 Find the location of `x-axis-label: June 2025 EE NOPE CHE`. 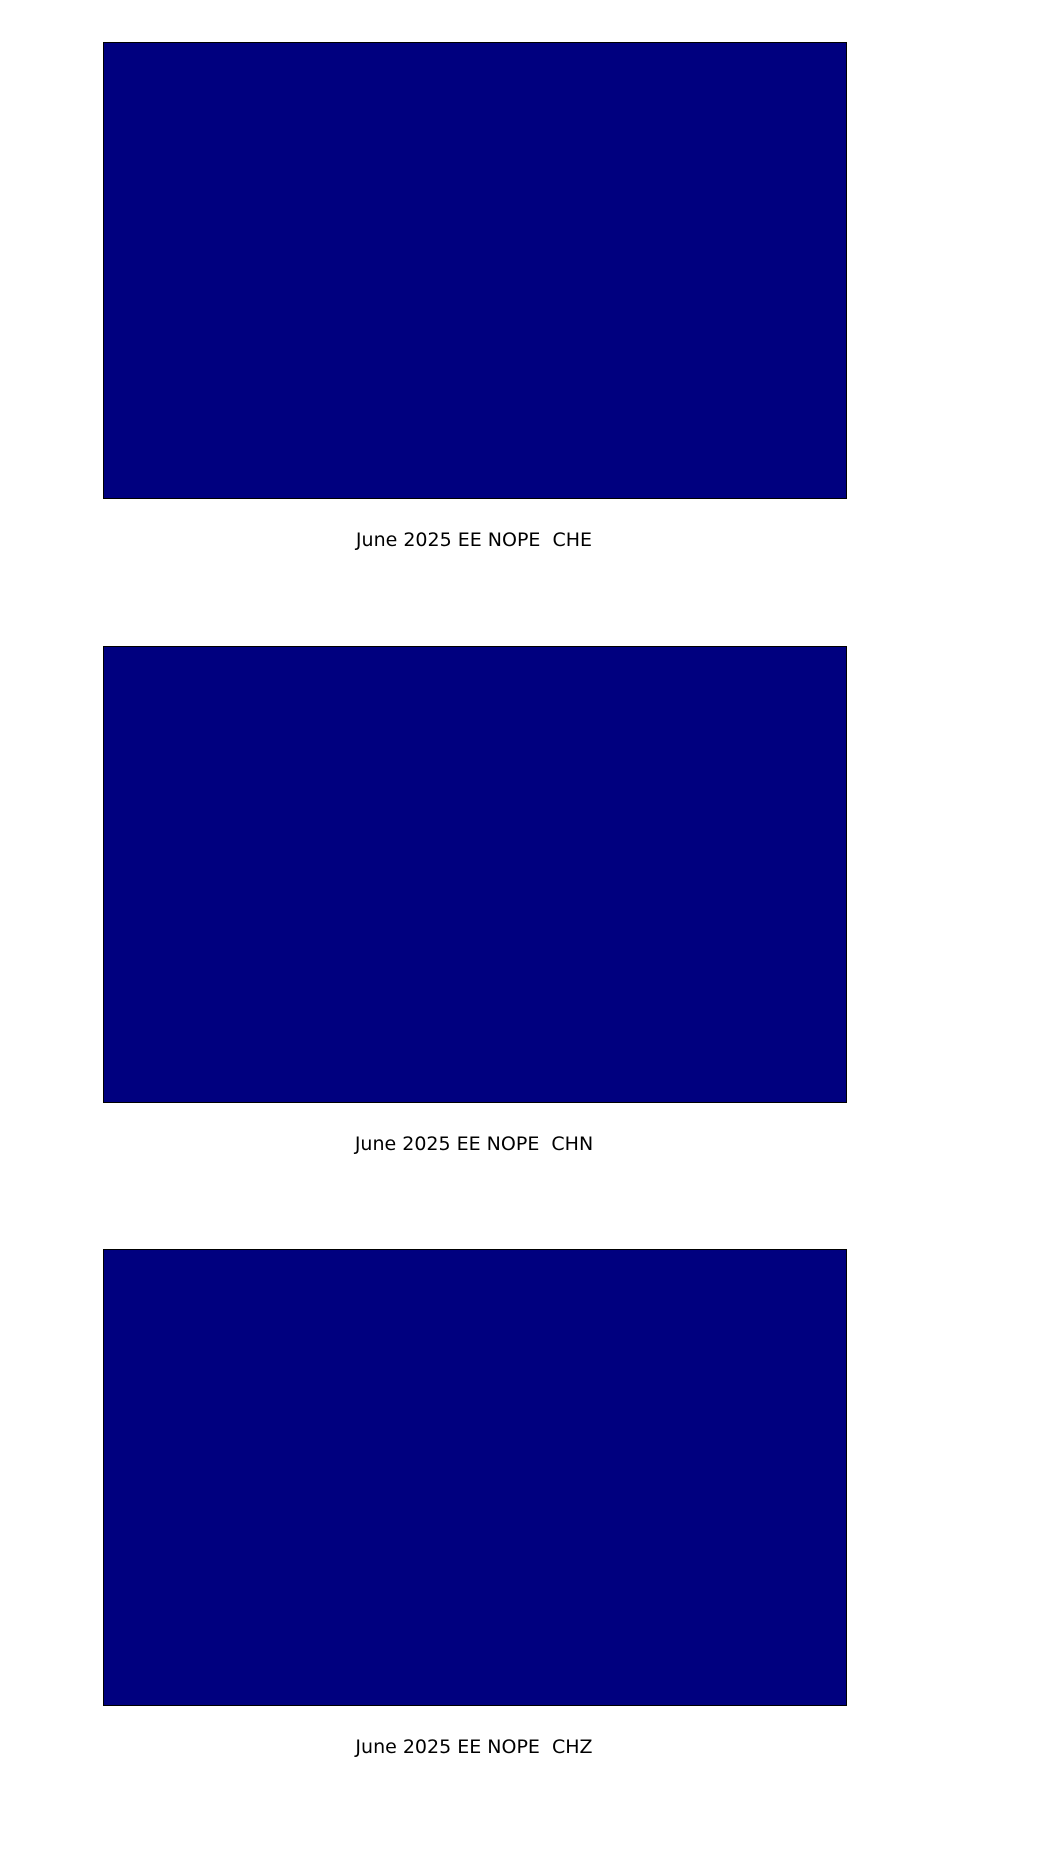

x-axis-label: June 2025 EE NOPE CHE is located at coordinates (474, 540).